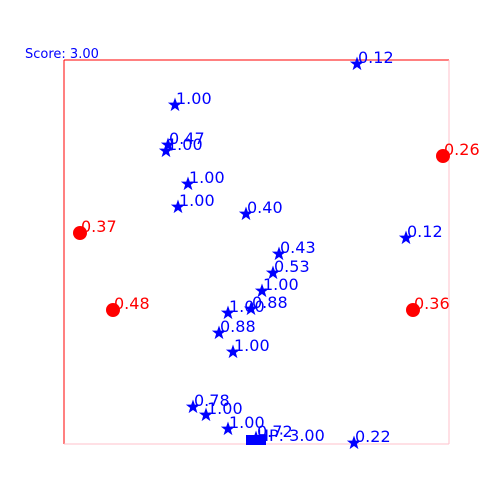 The image size is (500, 500). What do you see at coordinates (99, 226) in the screenshot?
I see `hazard-value-label: 0.37` at bounding box center [99, 226].